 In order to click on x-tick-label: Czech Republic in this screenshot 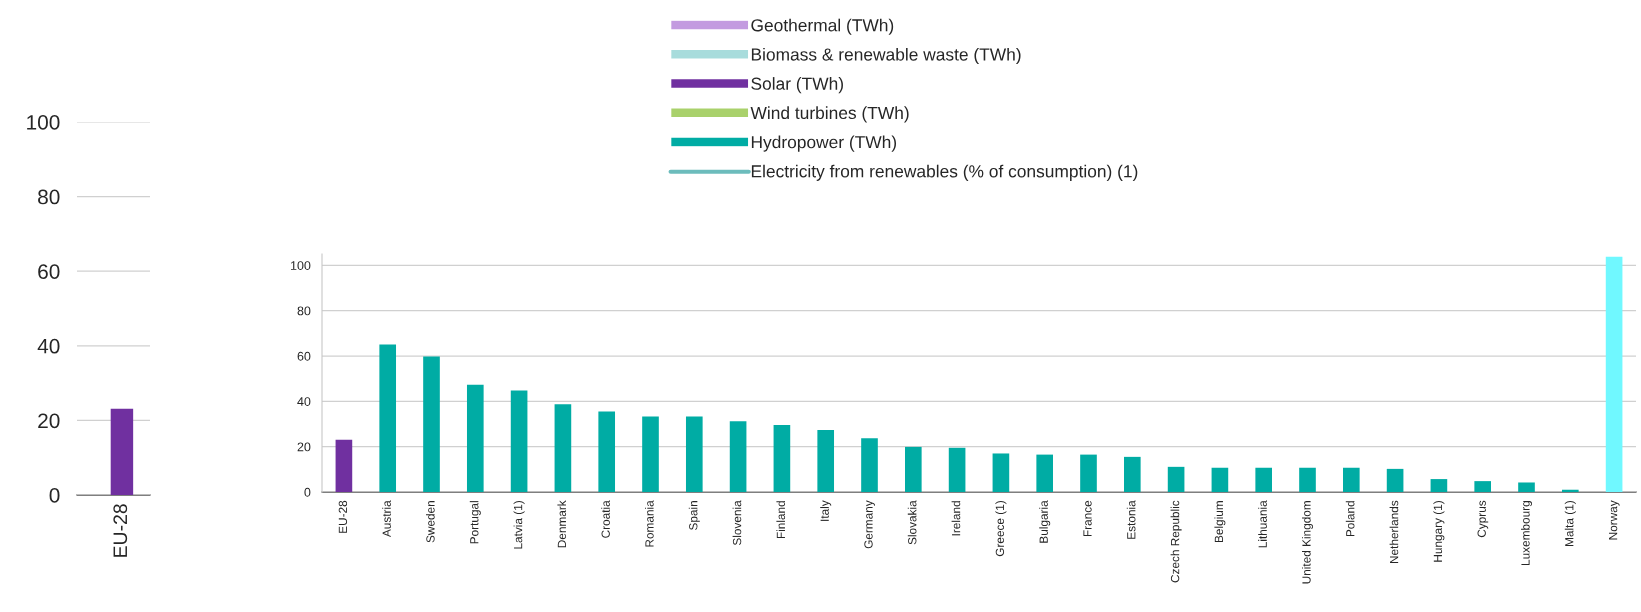, I will do `click(1176, 541)`.